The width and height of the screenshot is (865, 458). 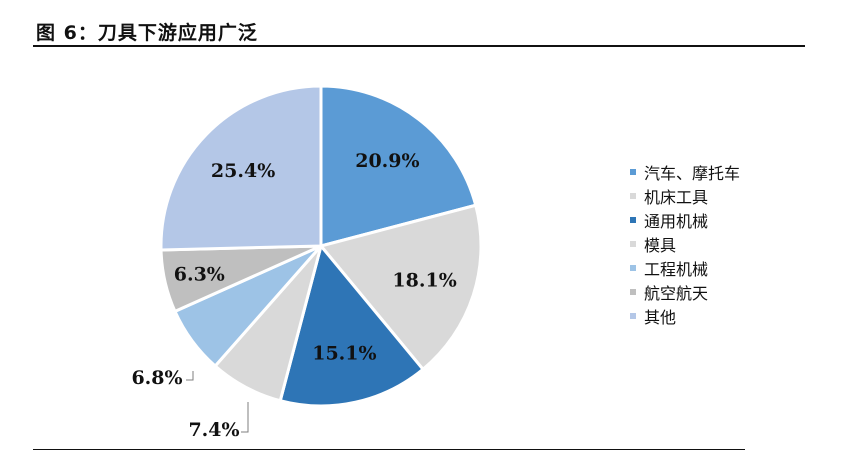 What do you see at coordinates (676, 197) in the screenshot?
I see `legend-label: 机床工具` at bounding box center [676, 197].